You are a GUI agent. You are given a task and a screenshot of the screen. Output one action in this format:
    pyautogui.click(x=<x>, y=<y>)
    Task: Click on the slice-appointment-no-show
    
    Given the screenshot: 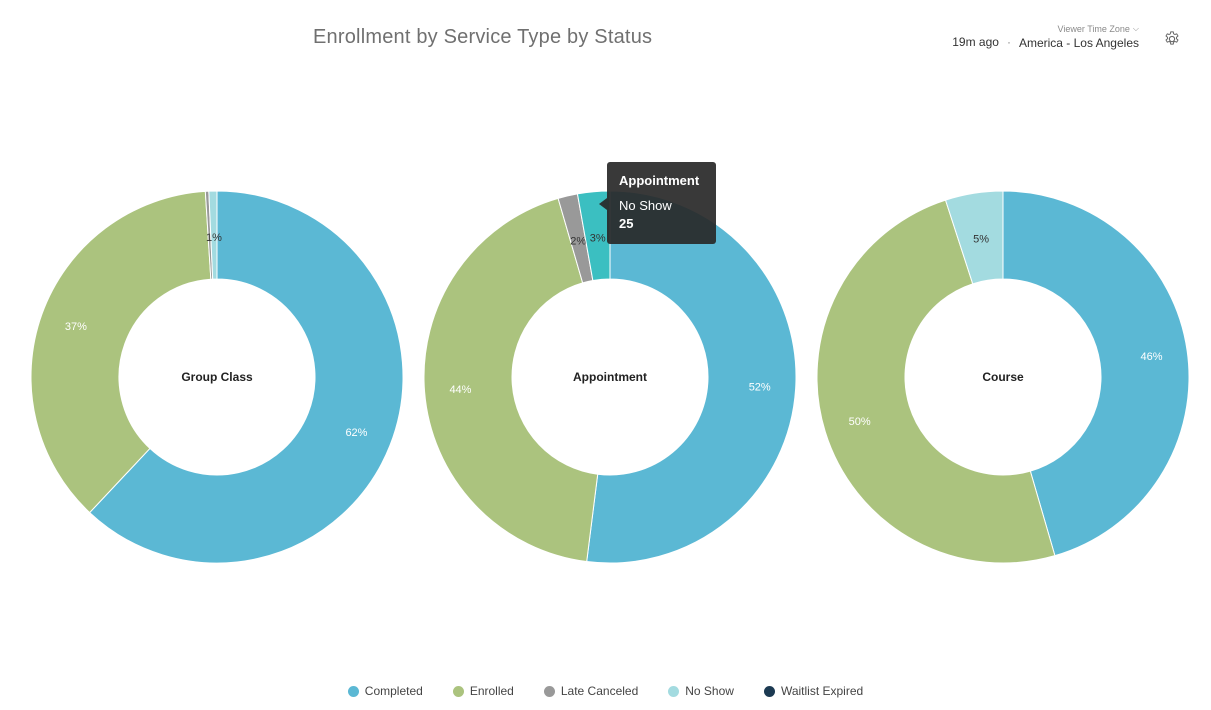 What is the action you would take?
    pyautogui.click(x=593, y=236)
    